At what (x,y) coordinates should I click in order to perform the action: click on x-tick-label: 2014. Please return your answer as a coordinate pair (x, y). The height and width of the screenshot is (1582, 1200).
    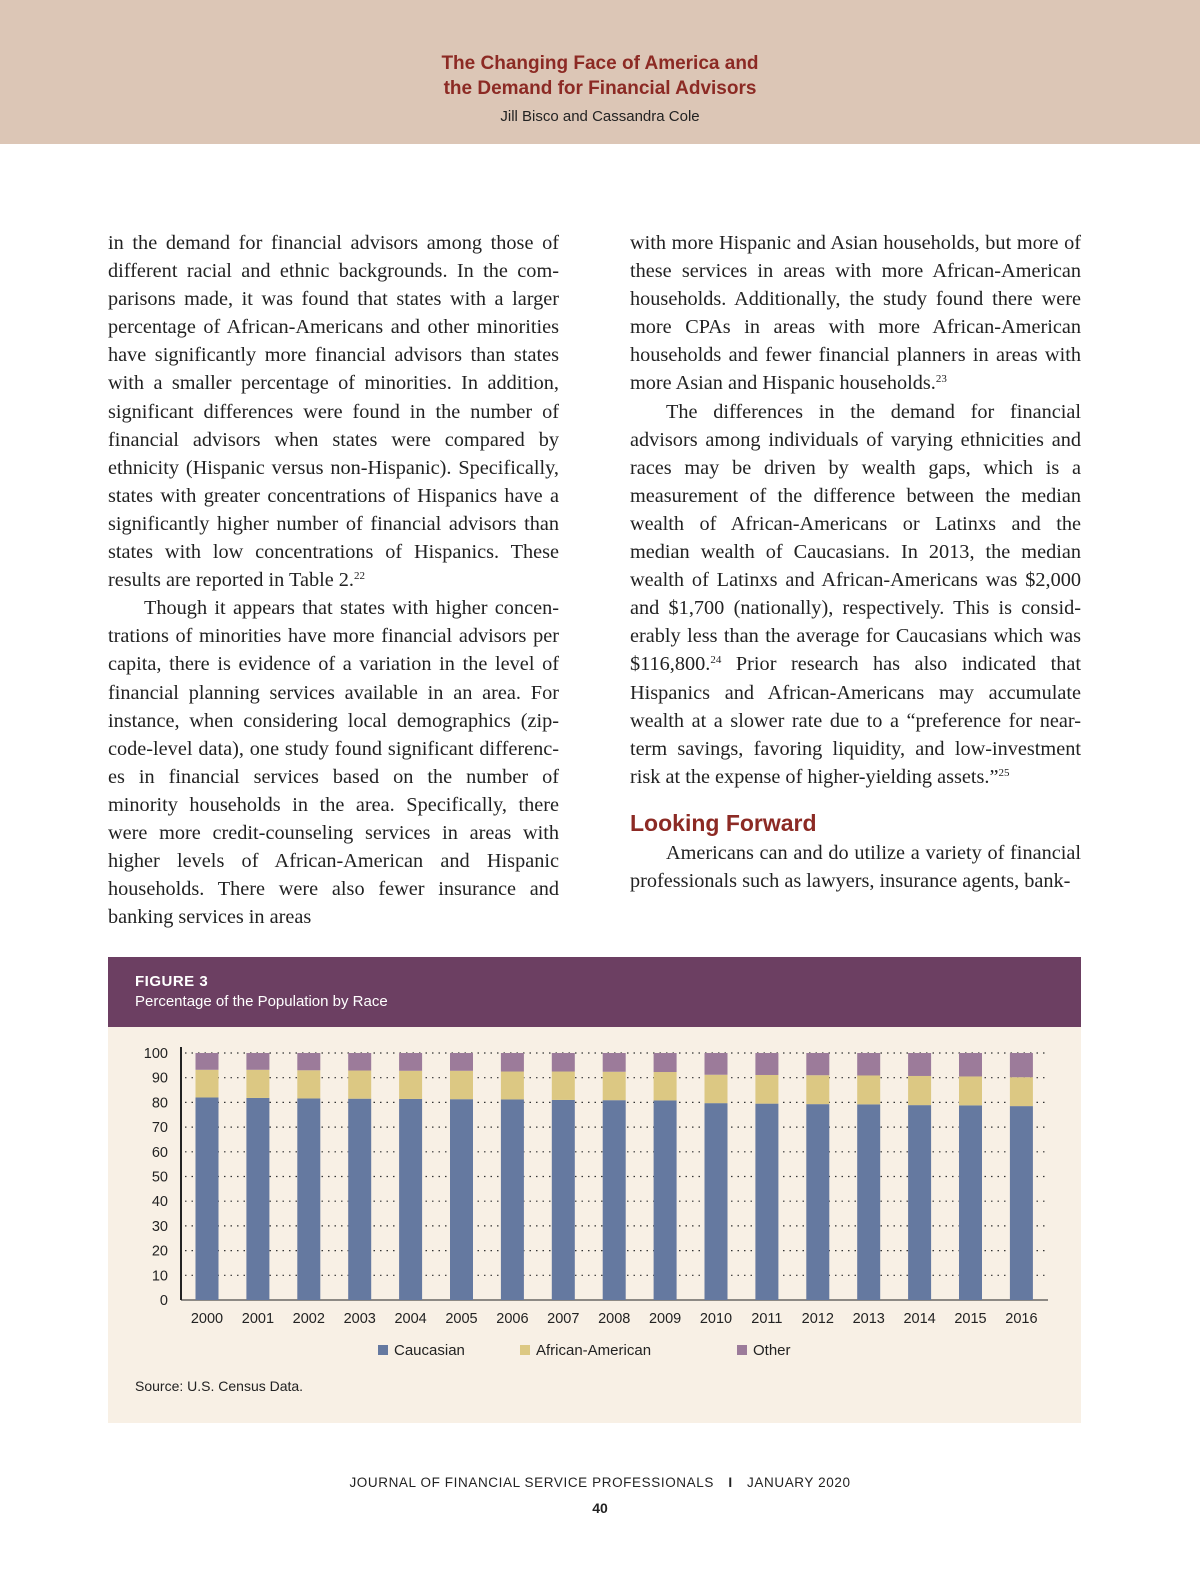
    Looking at the image, I should click on (919, 1319).